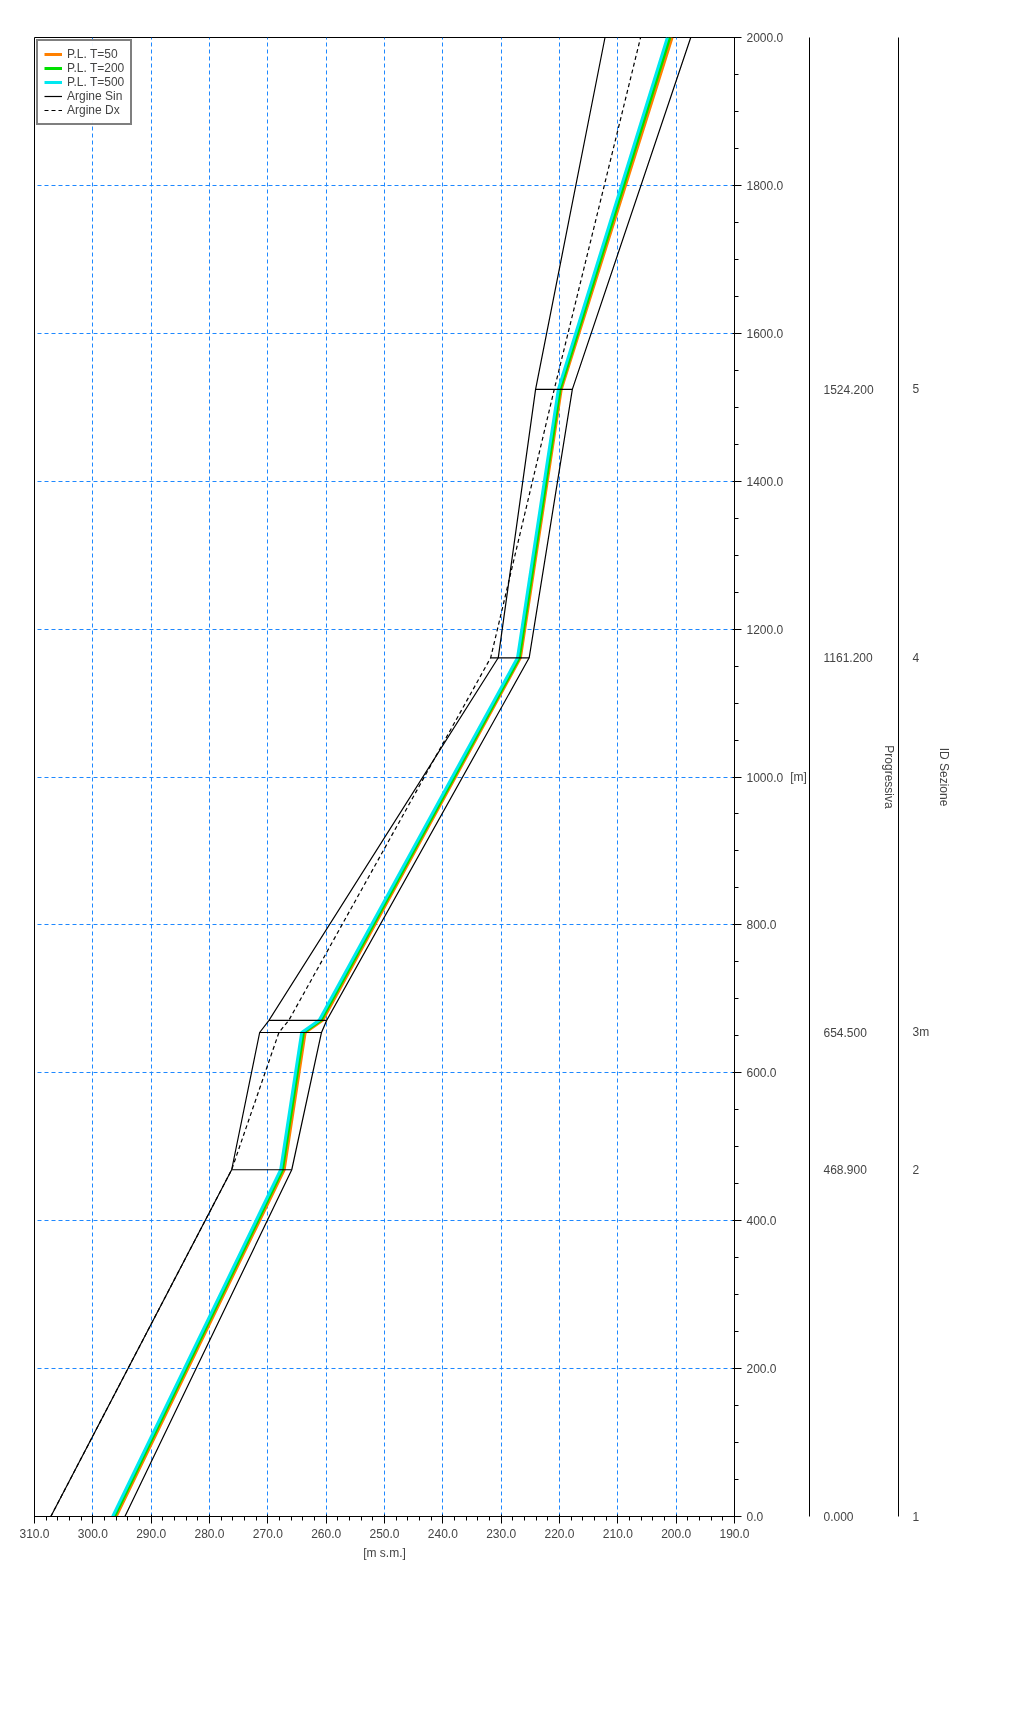 Image resolution: width=1016 pixels, height=1720 pixels. What do you see at coordinates (916, 657) in the screenshot?
I see `text: 4` at bounding box center [916, 657].